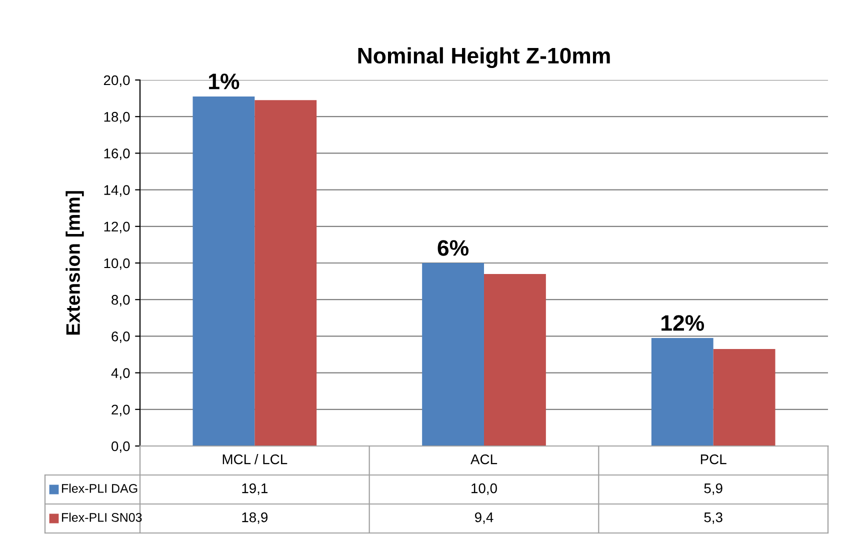 This screenshot has width=846, height=541. Describe the element at coordinates (117, 81) in the screenshot. I see `y-tick-label: 20,0` at that location.